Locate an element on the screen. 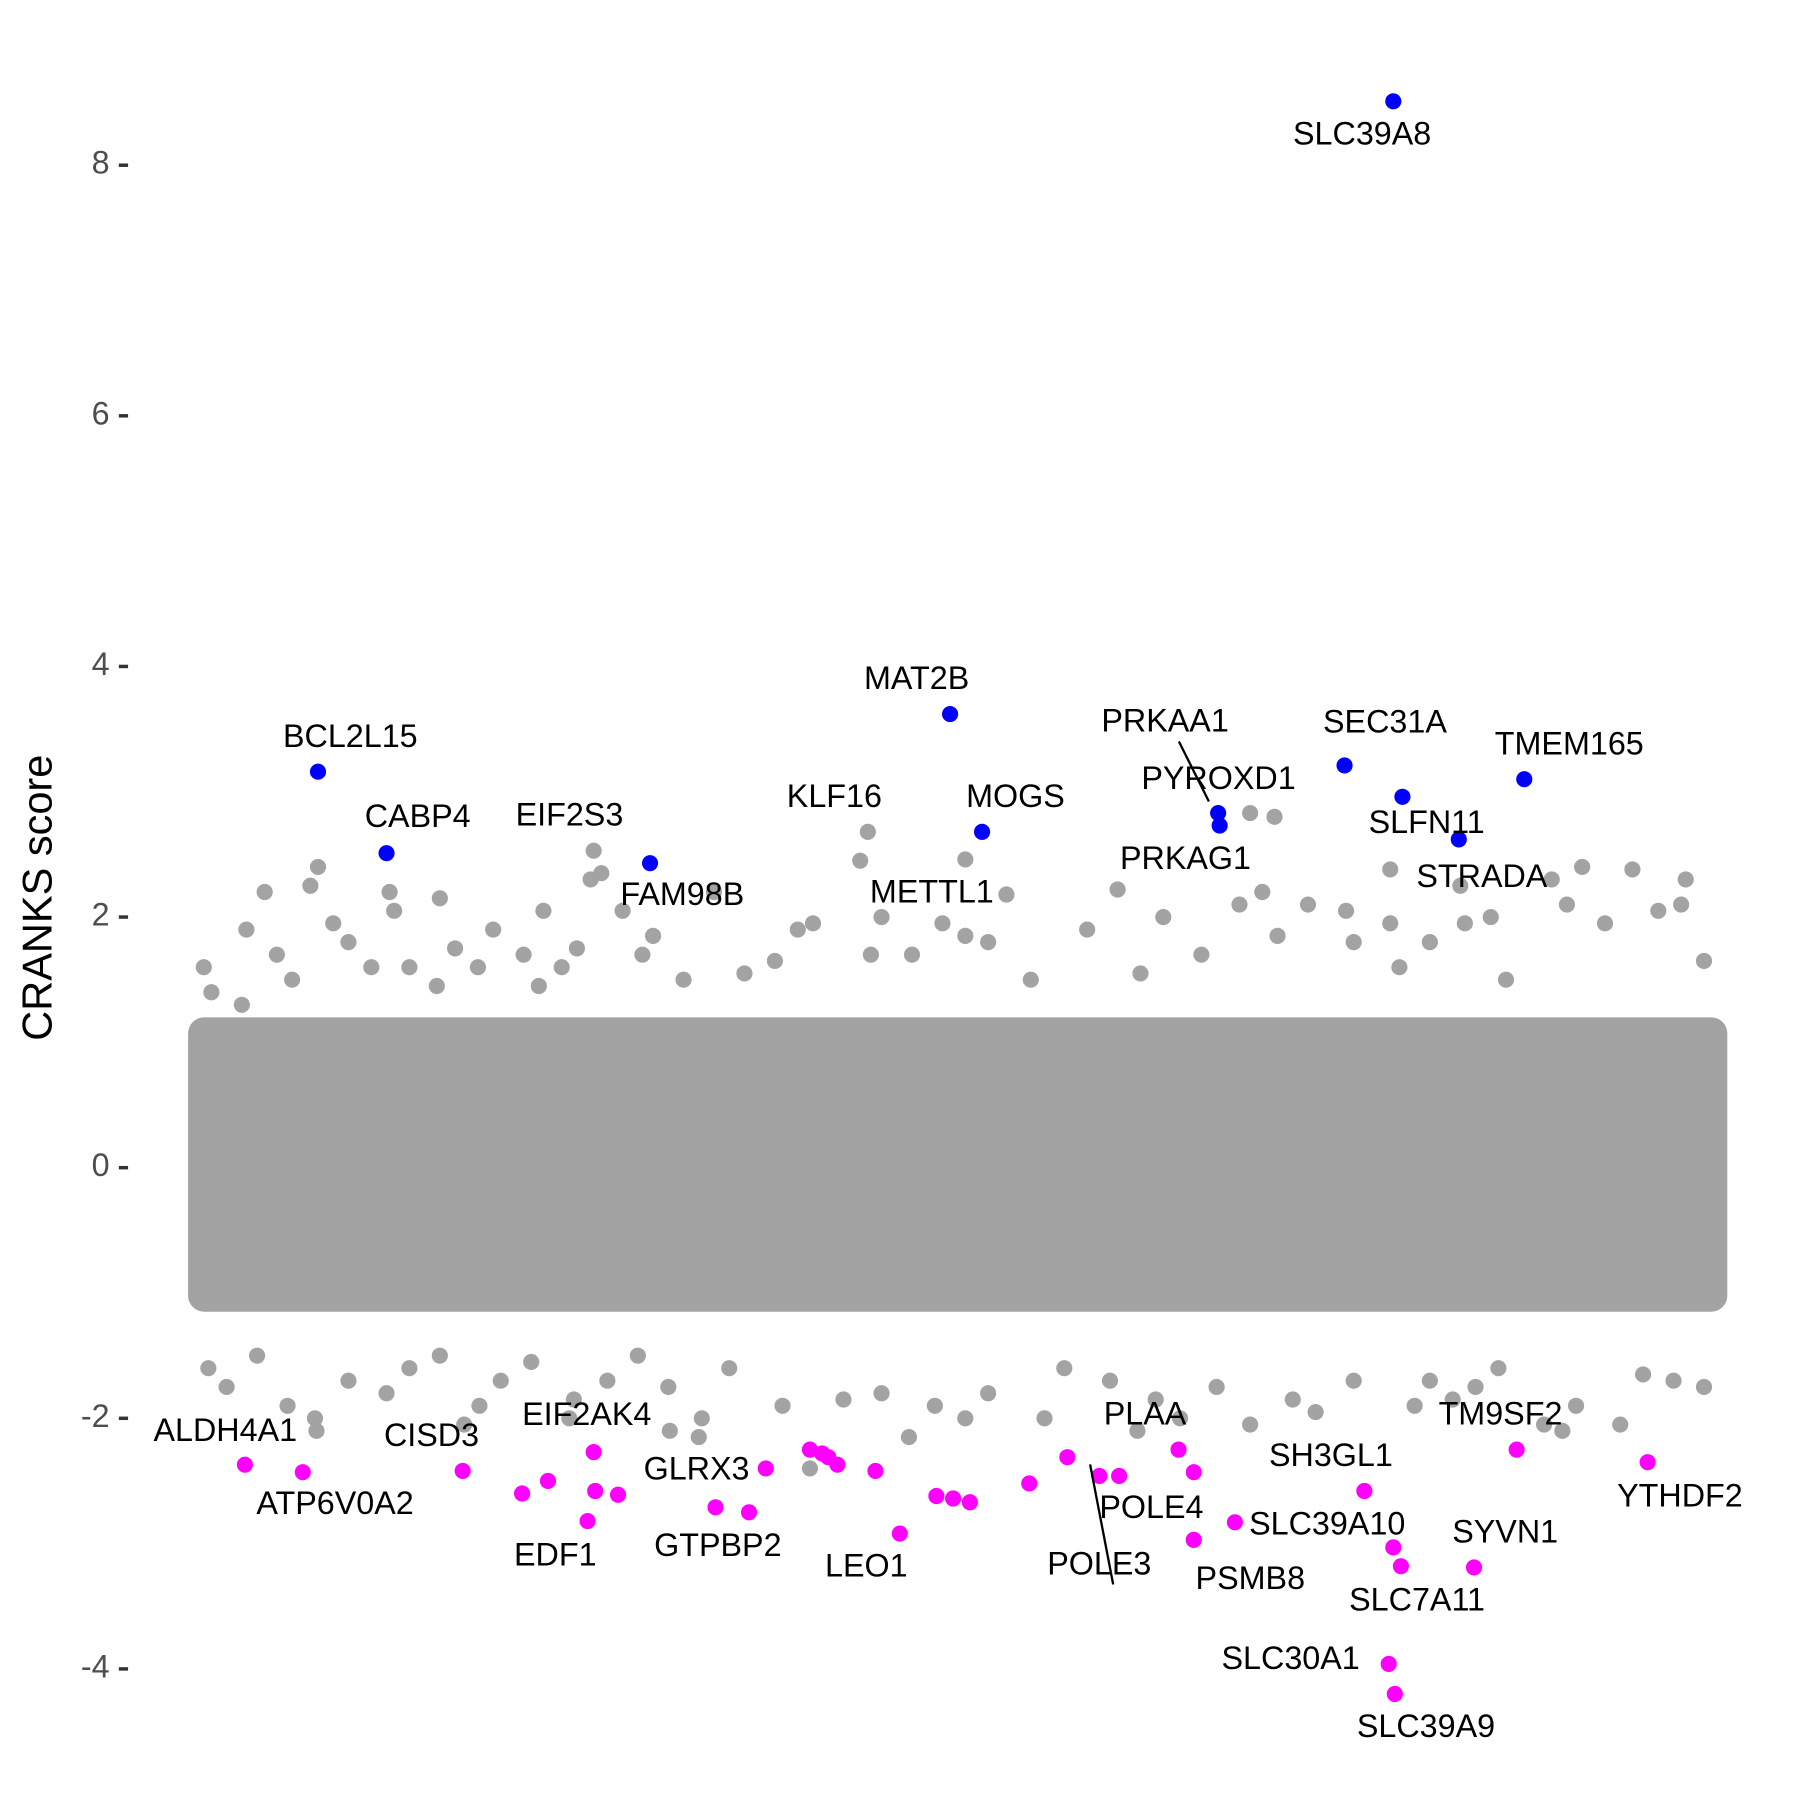  point-label: TM9SF2 is located at coordinates (1501, 1414).